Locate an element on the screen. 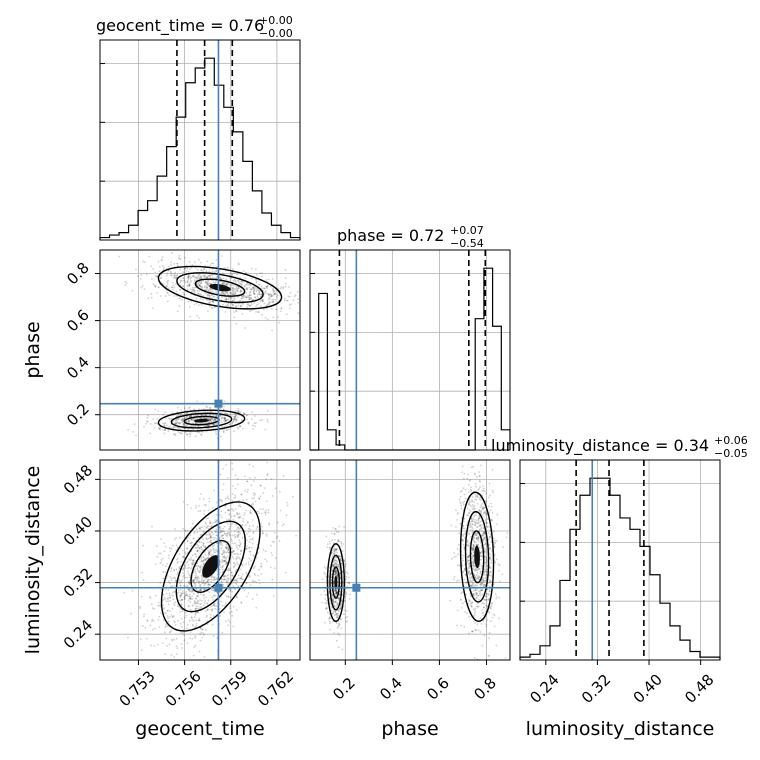 The height and width of the screenshot is (760, 760). density-peak is located at coordinates (211, 566).